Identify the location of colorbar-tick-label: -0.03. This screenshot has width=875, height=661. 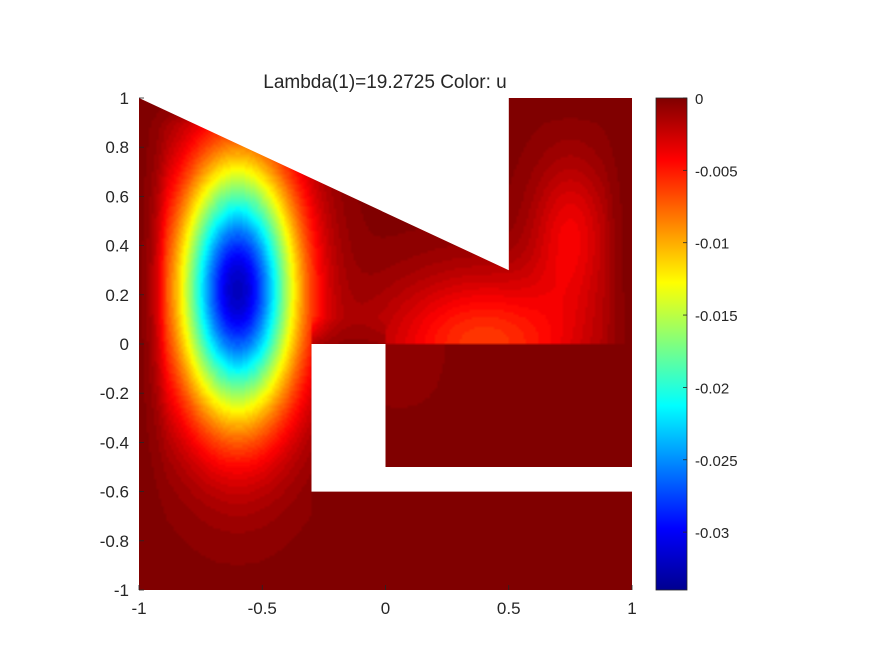
(712, 533).